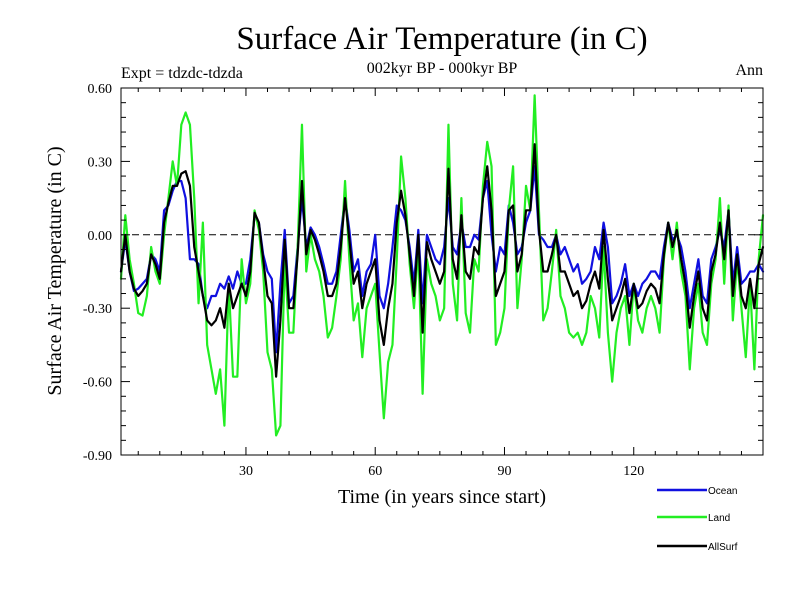 This screenshot has height=600, width=800. What do you see at coordinates (504, 471) in the screenshot?
I see `x-tick-label: 90` at bounding box center [504, 471].